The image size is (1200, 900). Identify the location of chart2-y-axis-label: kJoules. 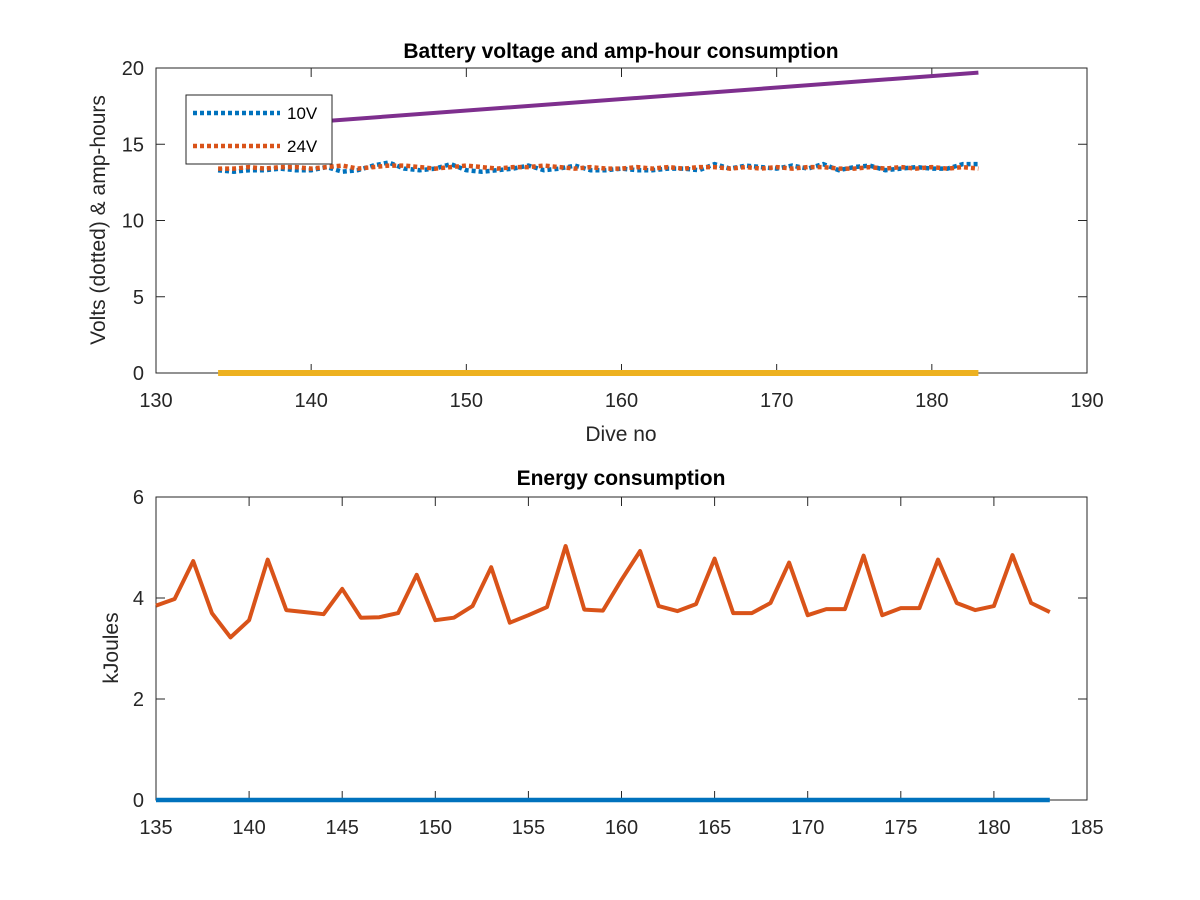
(111, 647).